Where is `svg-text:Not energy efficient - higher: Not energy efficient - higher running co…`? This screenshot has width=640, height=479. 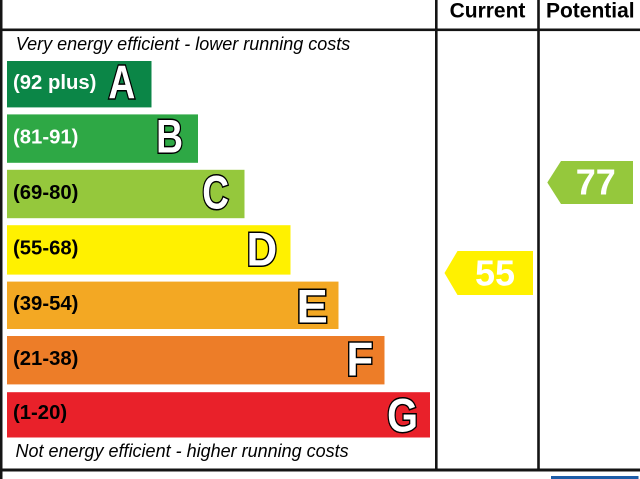 svg-text:Not energy efficient - higher: Not energy efficient - higher running co… is located at coordinates (182, 451).